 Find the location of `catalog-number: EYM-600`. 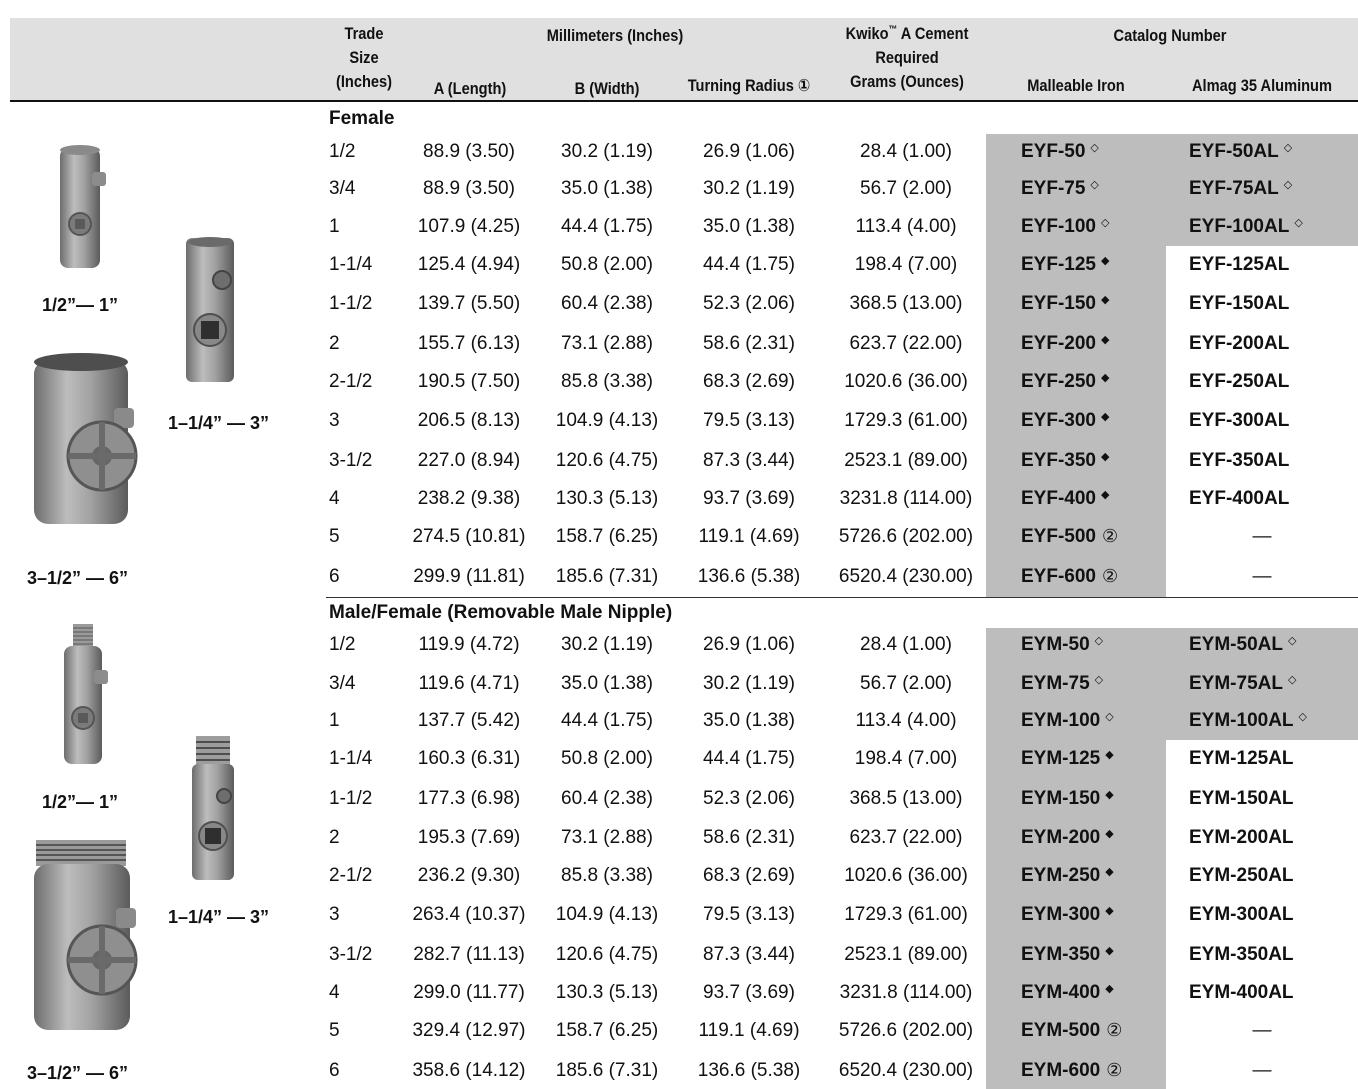

catalog-number: EYM-600 is located at coordinates (1061, 1070).